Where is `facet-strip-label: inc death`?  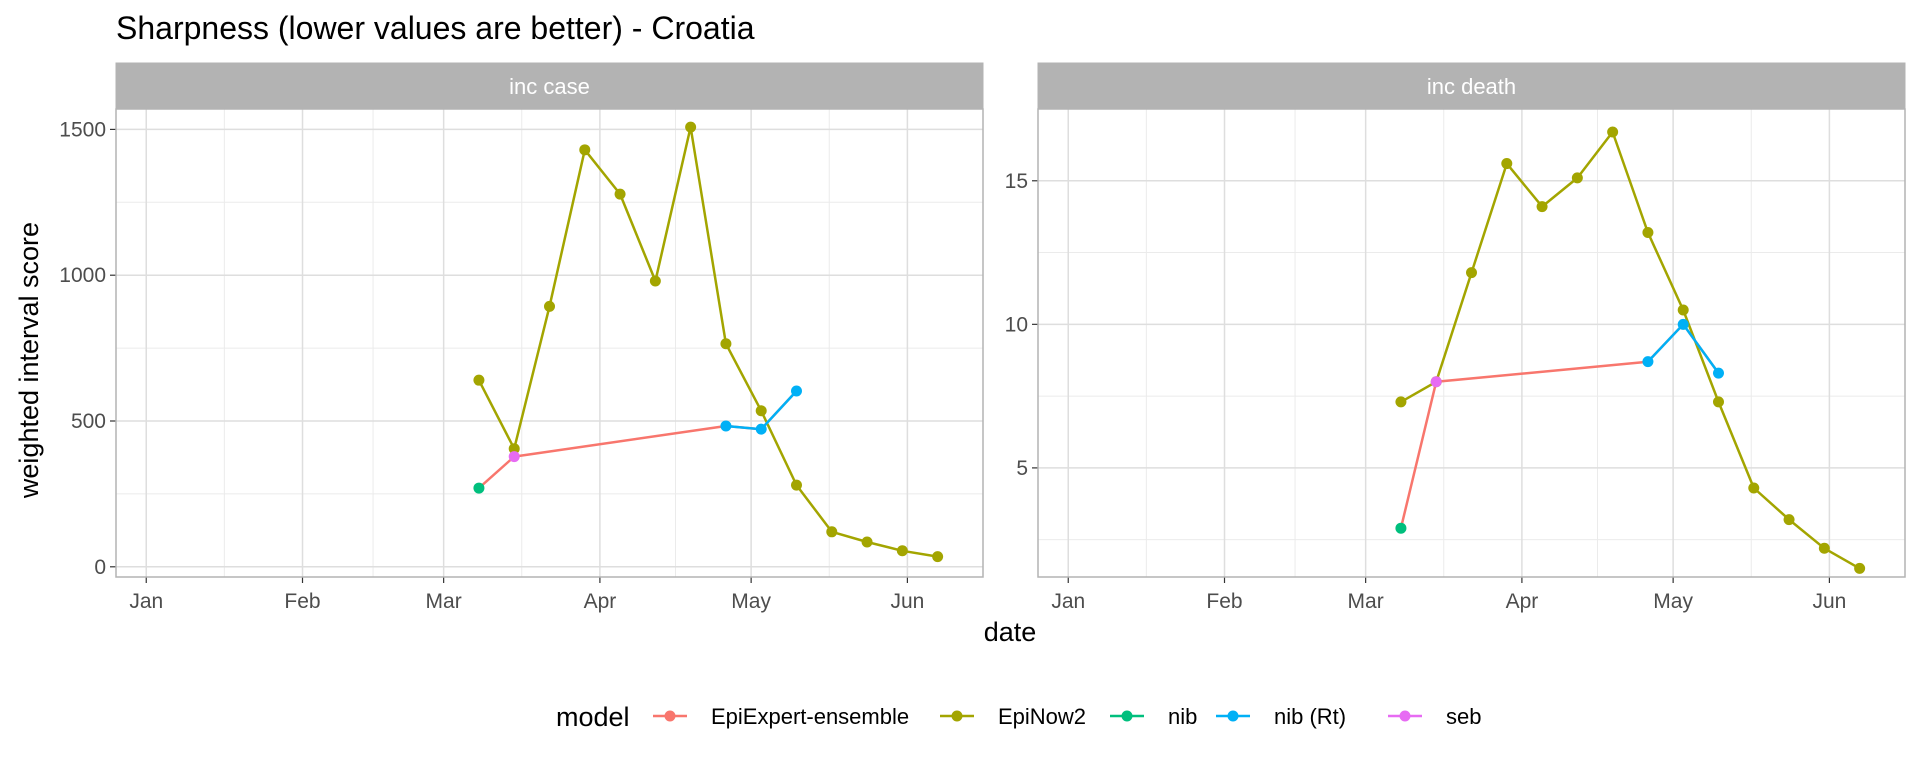
facet-strip-label: inc death is located at coordinates (1471, 86).